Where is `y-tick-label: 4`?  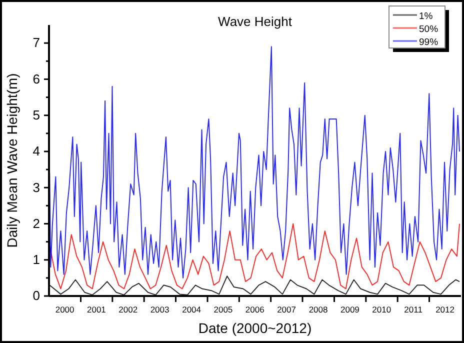
y-tick-label: 4 is located at coordinates (36, 151).